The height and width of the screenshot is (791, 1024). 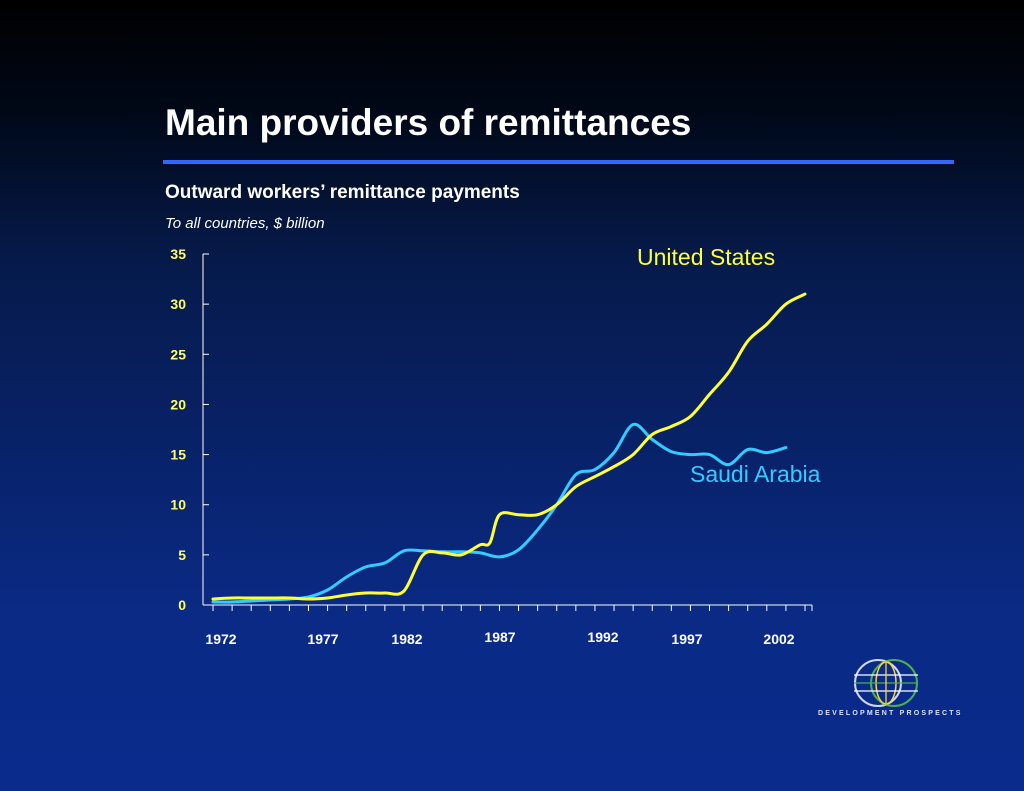 What do you see at coordinates (178, 354) in the screenshot?
I see `y-tick-label: 25` at bounding box center [178, 354].